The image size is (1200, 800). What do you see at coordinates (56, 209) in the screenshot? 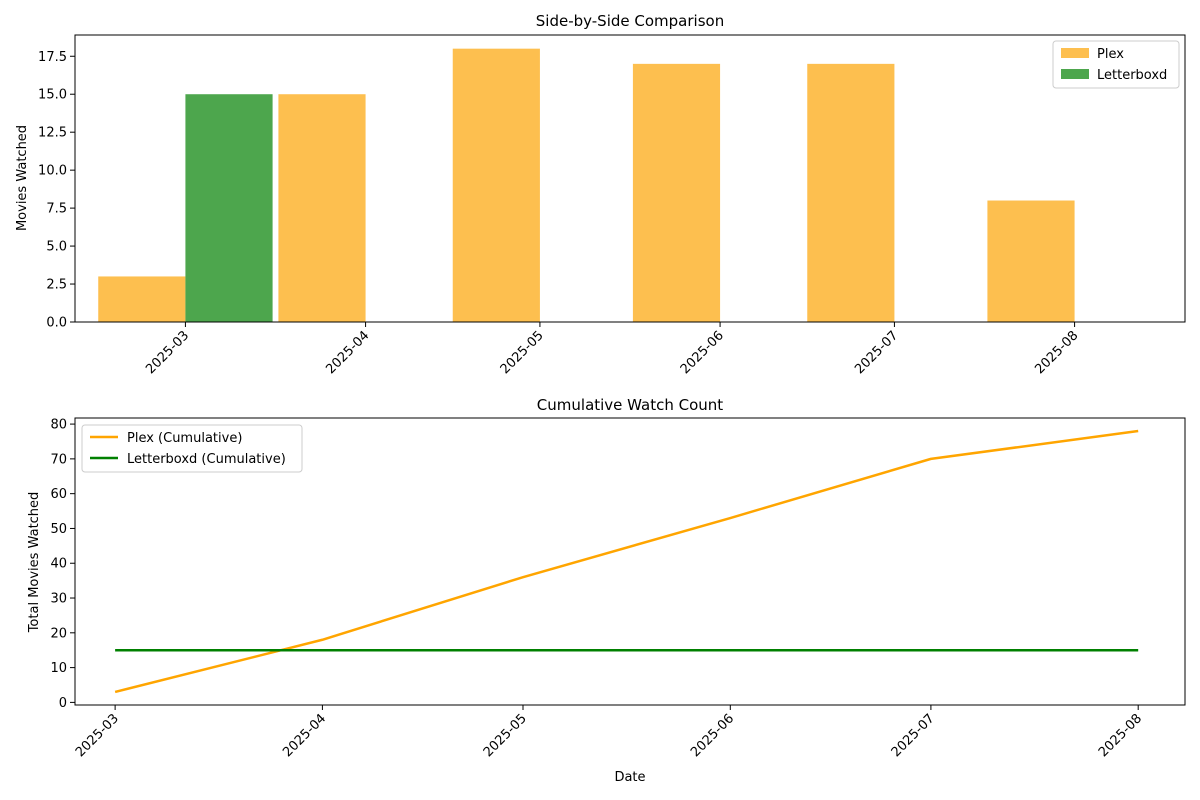
I see `y-tick-label: 7.5` at bounding box center [56, 209].